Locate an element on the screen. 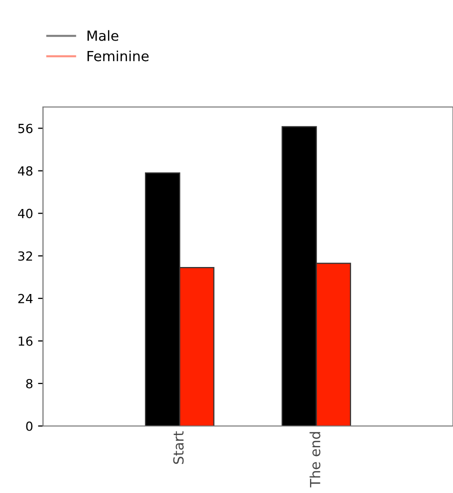  y-tick-label: 8 is located at coordinates (29, 383).